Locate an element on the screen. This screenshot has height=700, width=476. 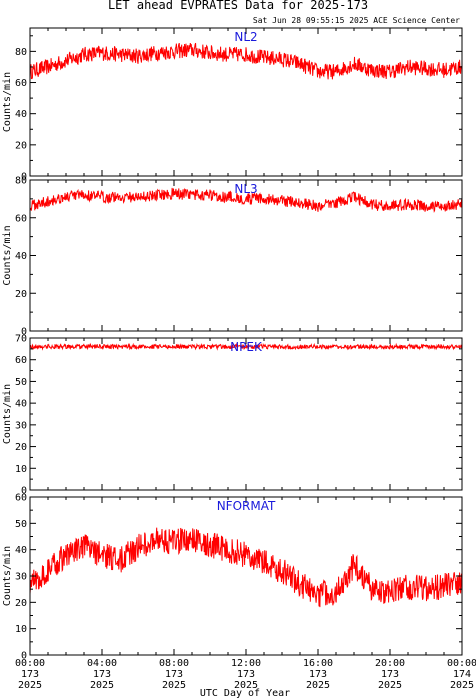
y-tick-label: 70 is located at coordinates (21, 339).